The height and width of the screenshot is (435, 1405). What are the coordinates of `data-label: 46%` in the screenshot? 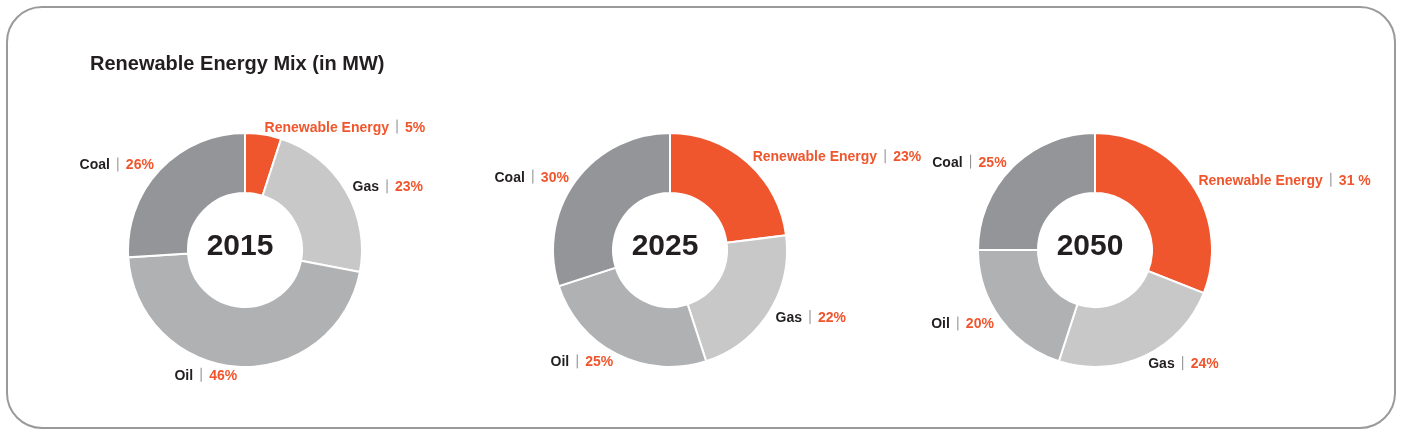 It's located at (223, 374).